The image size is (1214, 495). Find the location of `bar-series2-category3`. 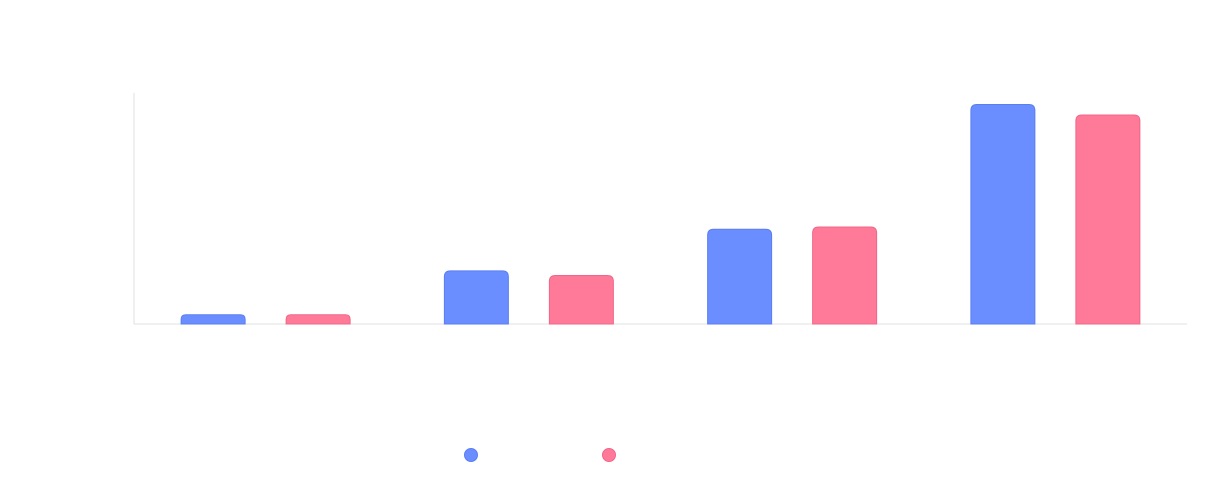

bar-series2-category3 is located at coordinates (845, 275).